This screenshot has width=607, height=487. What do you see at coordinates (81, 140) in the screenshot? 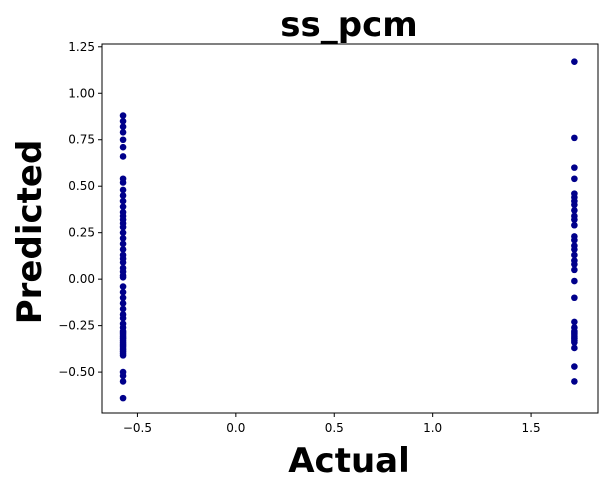
I see `y-tick-label: 0.75` at bounding box center [81, 140].